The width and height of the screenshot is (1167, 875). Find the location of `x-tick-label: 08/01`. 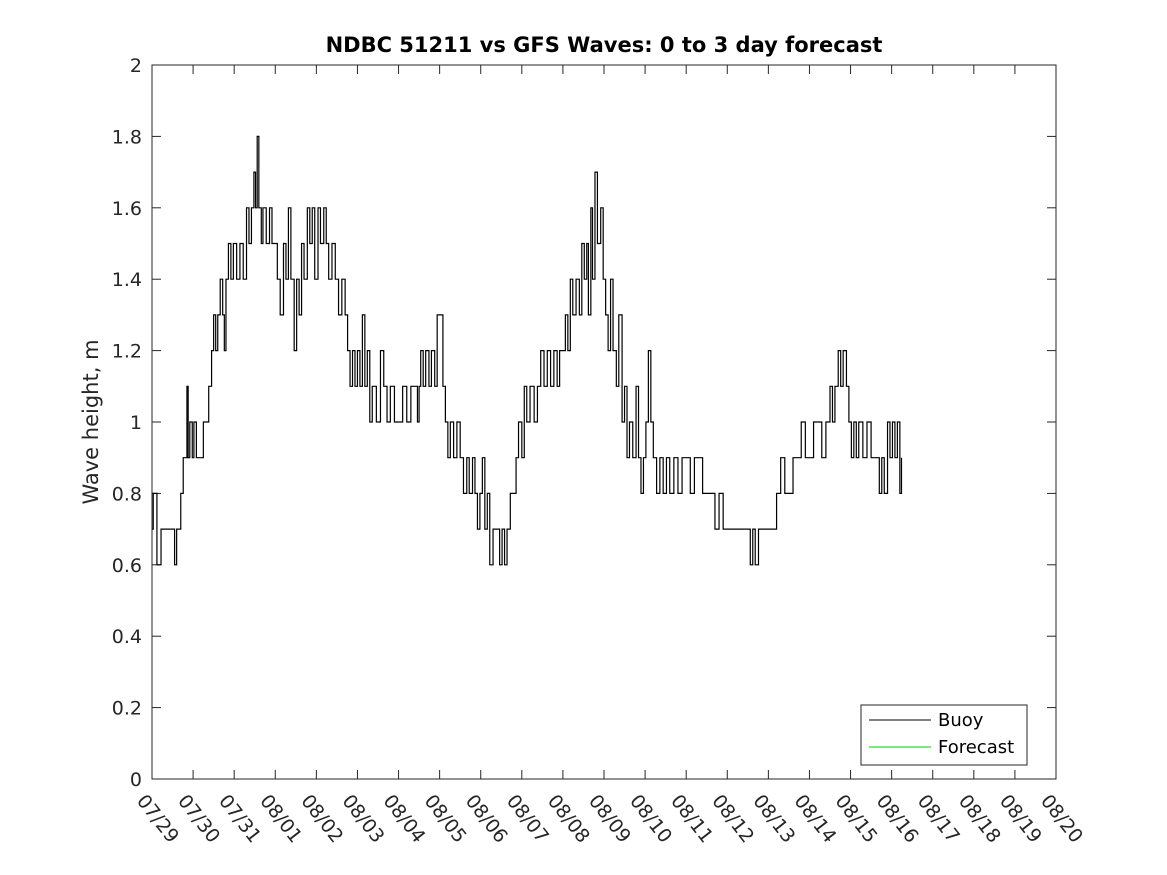

x-tick-label: 08/01 is located at coordinates (280, 819).